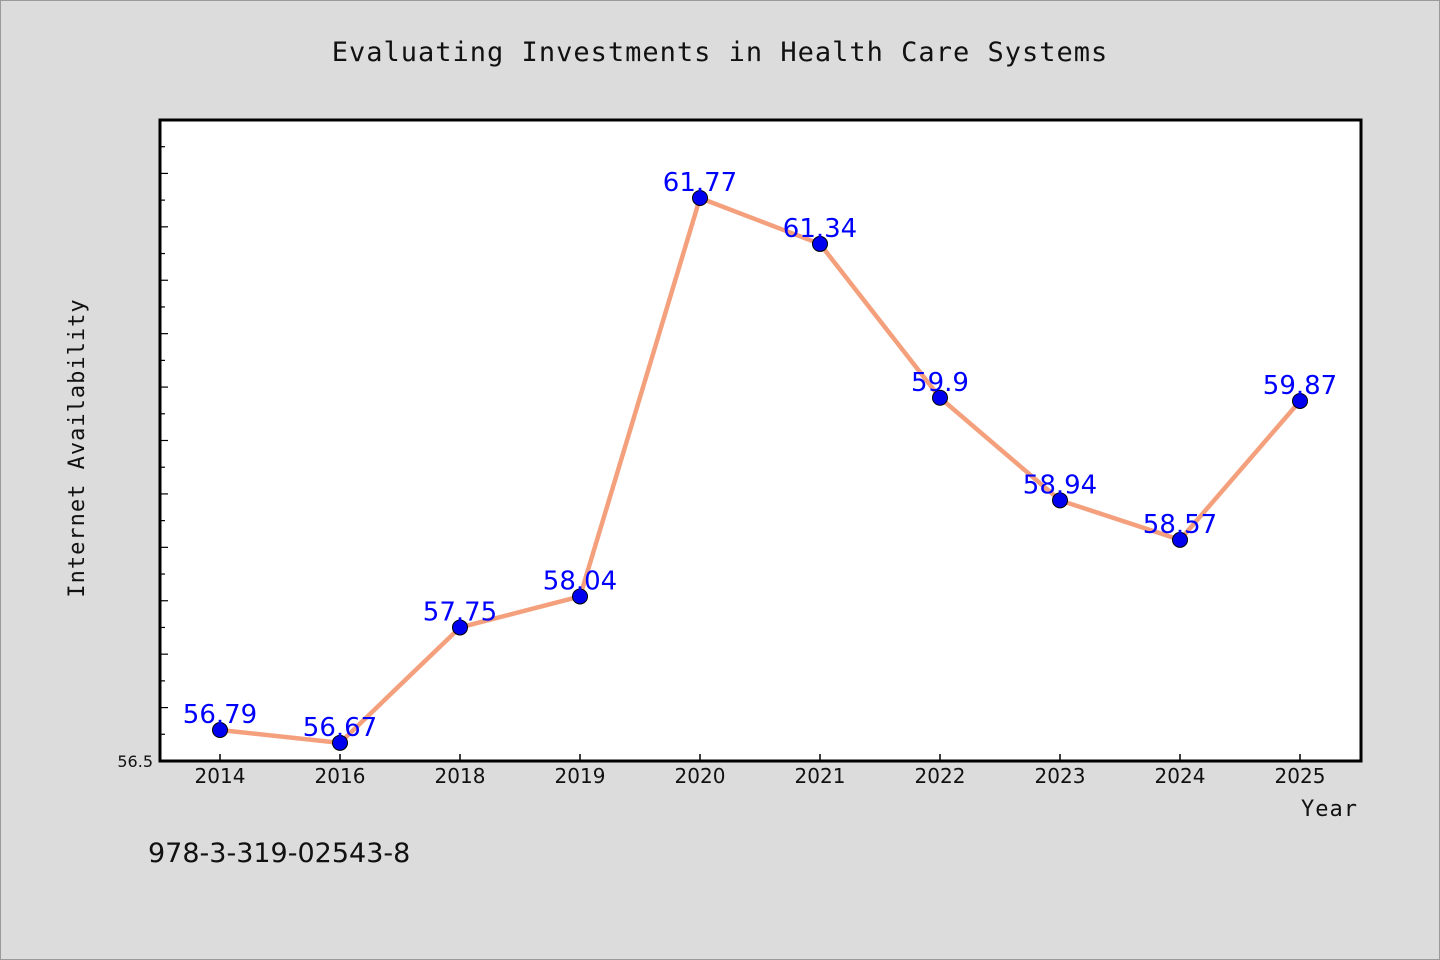  Describe the element at coordinates (1329, 809) in the screenshot. I see `x-axis-title: Year` at that location.